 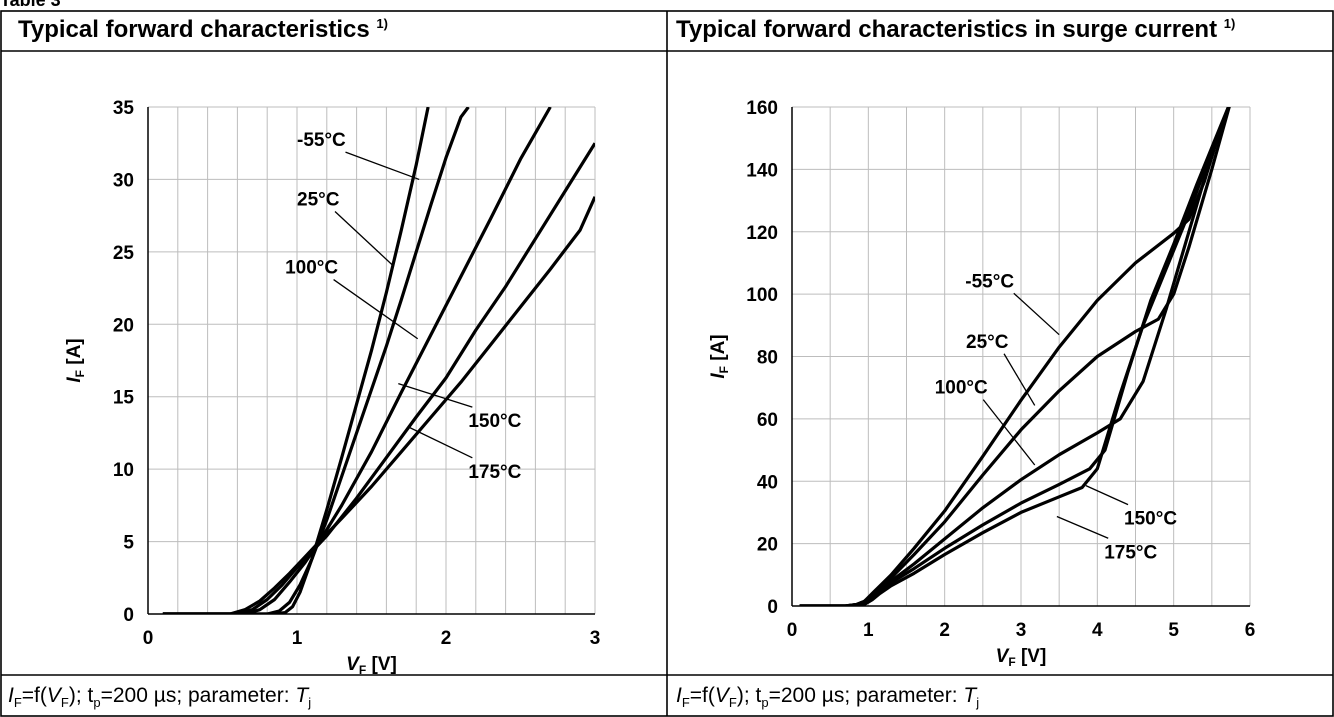 I want to click on y-tick-label: 140, so click(x=762, y=170).